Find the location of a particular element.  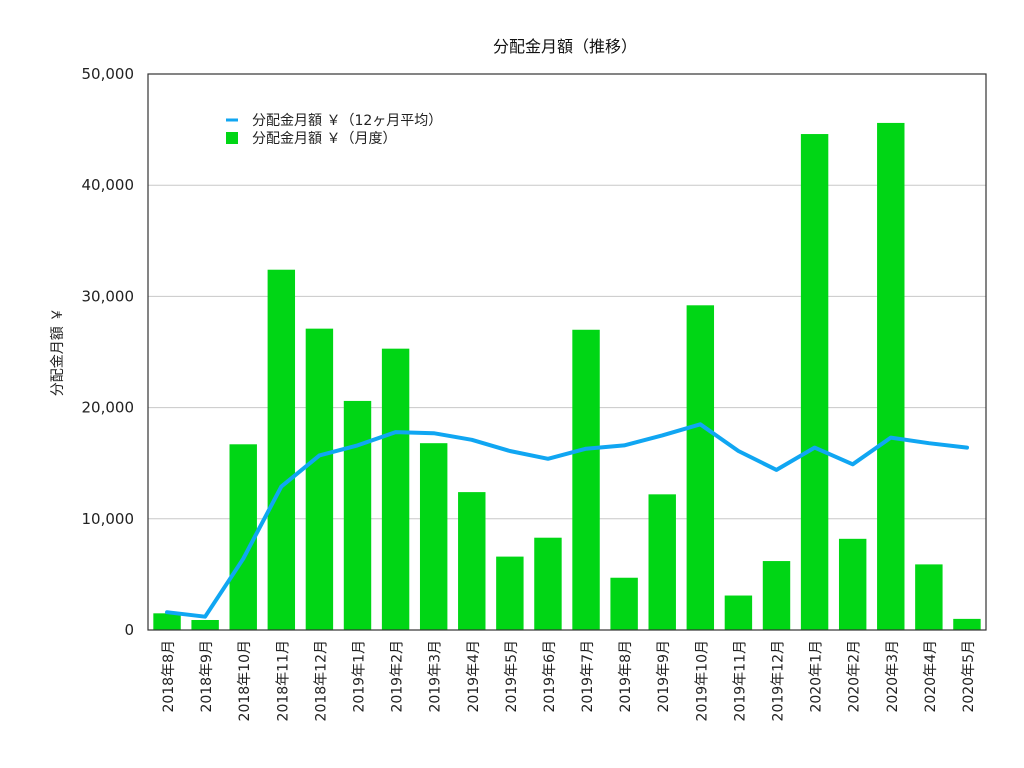

legend-bar-label: 分配金月額 ￥（月度） is located at coordinates (324, 139).